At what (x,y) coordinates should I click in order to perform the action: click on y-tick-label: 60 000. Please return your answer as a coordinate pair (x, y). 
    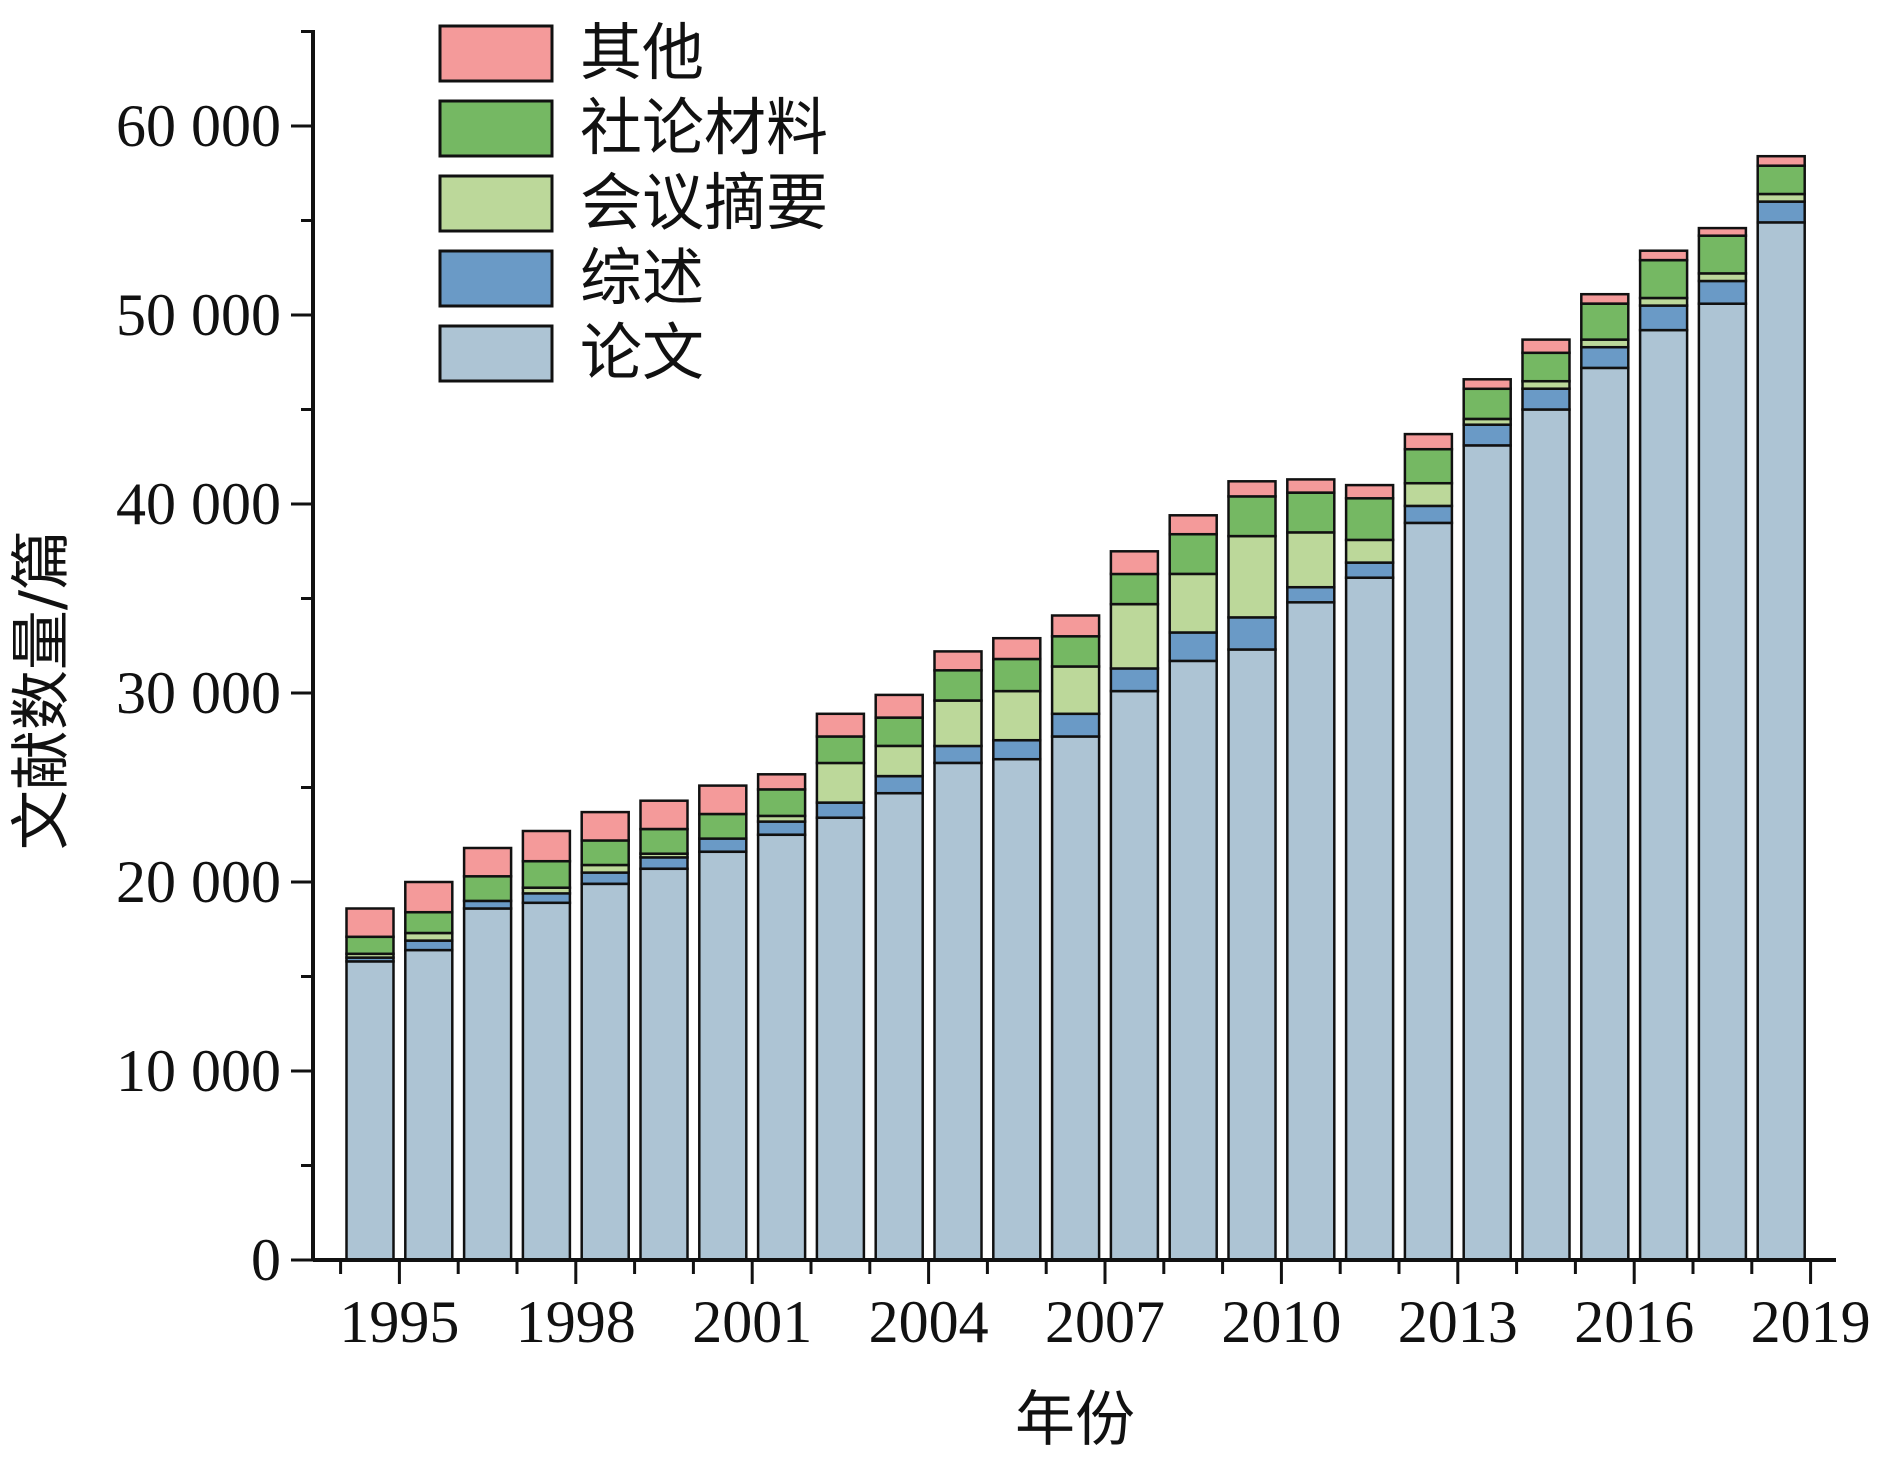
    Looking at the image, I should click on (198, 126).